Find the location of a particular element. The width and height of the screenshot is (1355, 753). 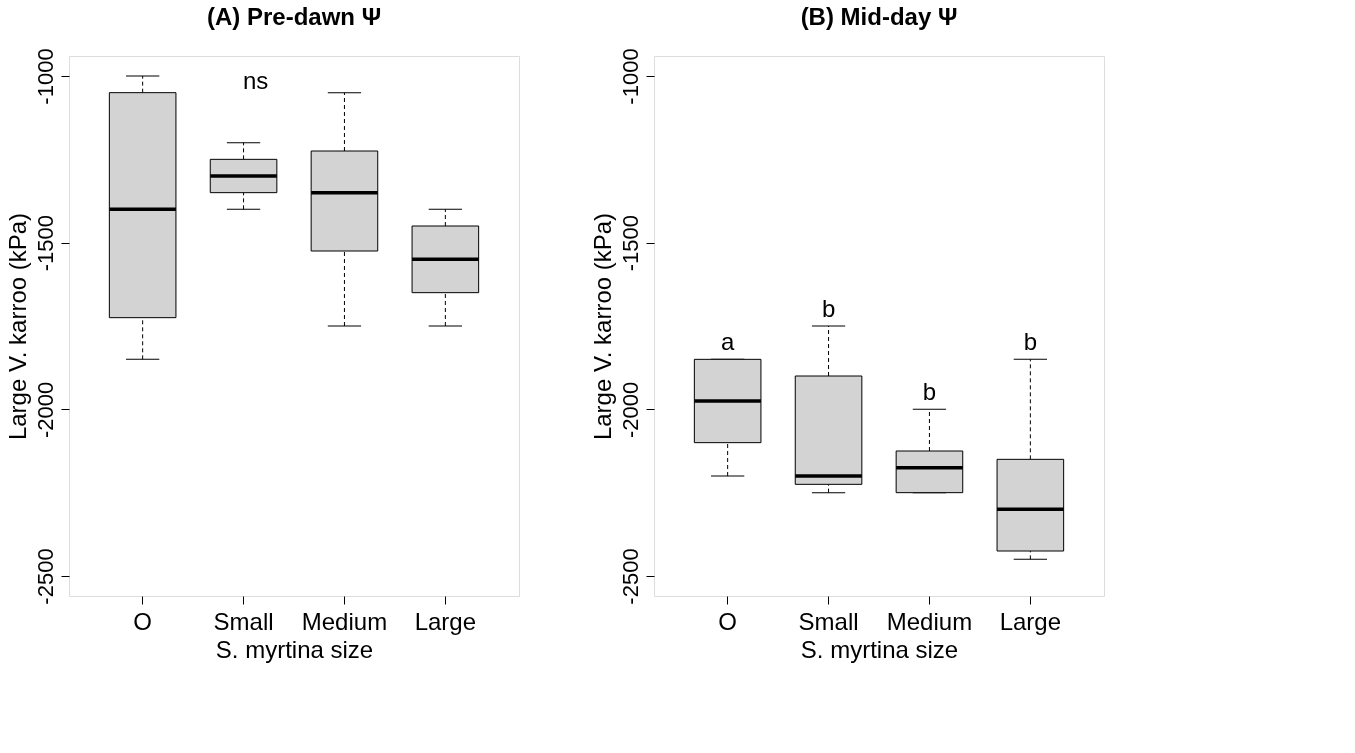

annotation: ns is located at coordinates (255, 80).